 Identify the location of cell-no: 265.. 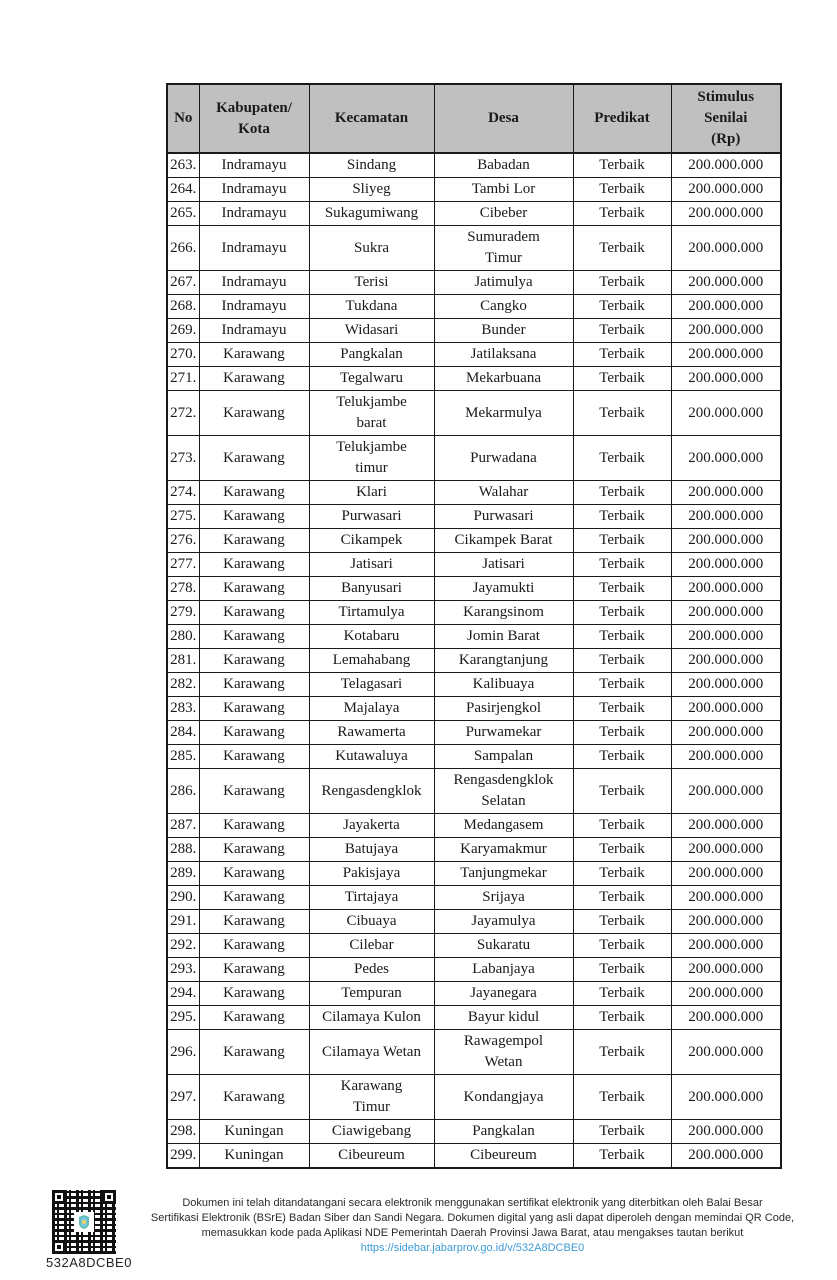
(183, 213).